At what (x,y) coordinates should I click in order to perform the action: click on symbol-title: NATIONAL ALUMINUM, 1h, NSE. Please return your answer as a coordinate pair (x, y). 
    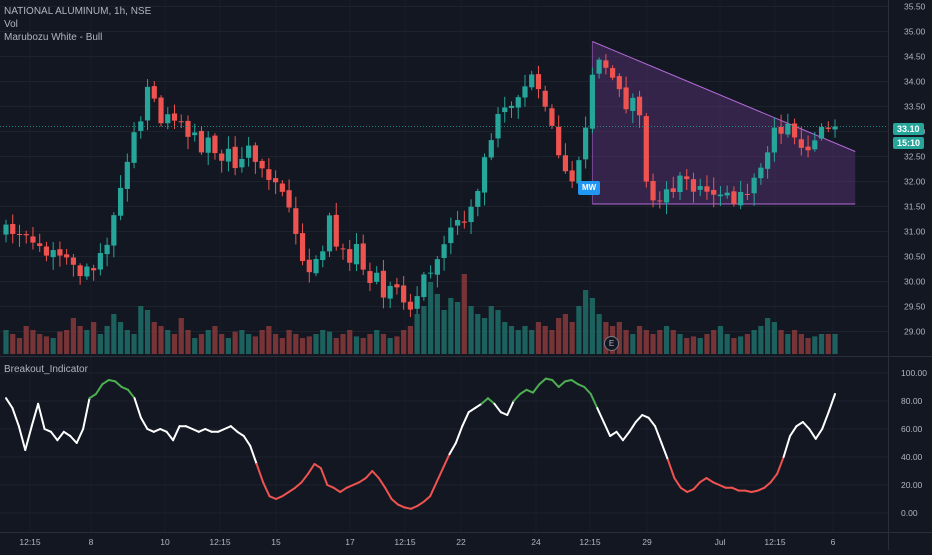
    Looking at the image, I should click on (78, 11).